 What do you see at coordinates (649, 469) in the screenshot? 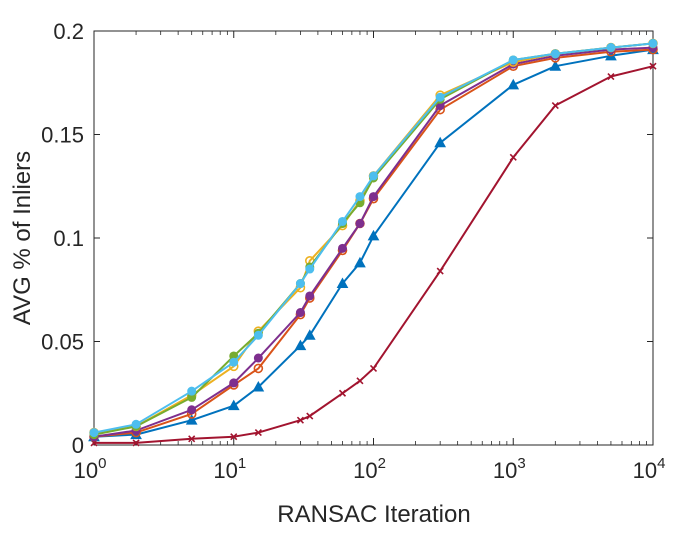
I see `x-tick-label: 10⁴` at bounding box center [649, 469].